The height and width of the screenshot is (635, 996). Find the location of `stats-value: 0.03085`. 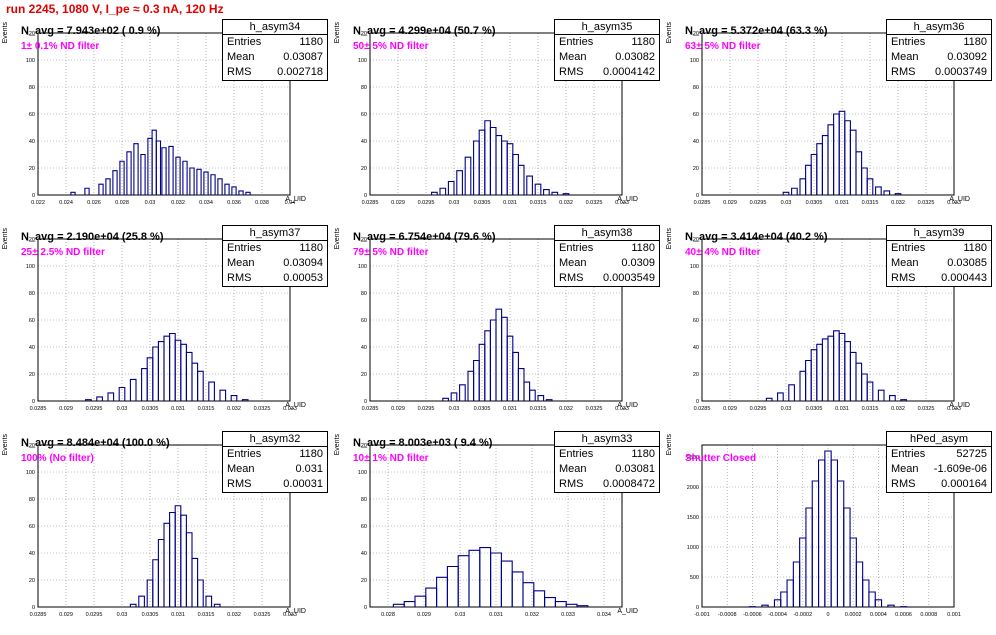

stats-value: 0.03085 is located at coordinates (967, 263).